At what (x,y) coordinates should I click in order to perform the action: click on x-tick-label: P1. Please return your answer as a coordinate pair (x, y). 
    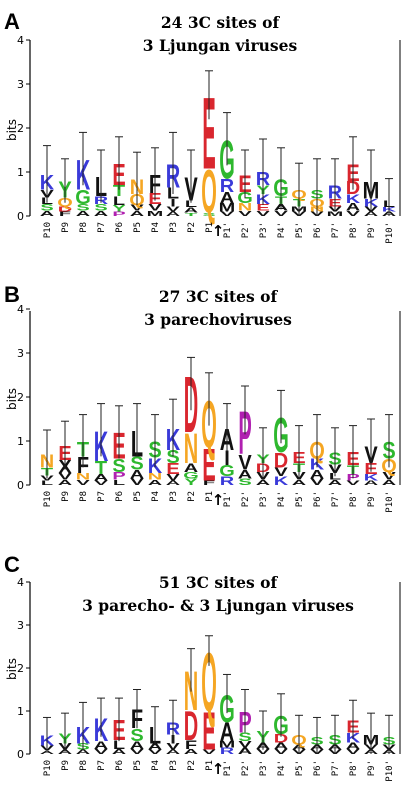
    Looking at the image, I should click on (210, 765).